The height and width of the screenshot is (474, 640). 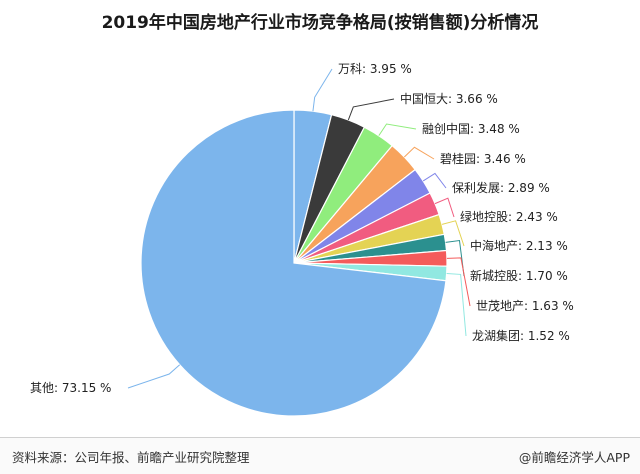 I want to click on slice-label-0: 万科: 3.95 %, so click(x=375, y=69).